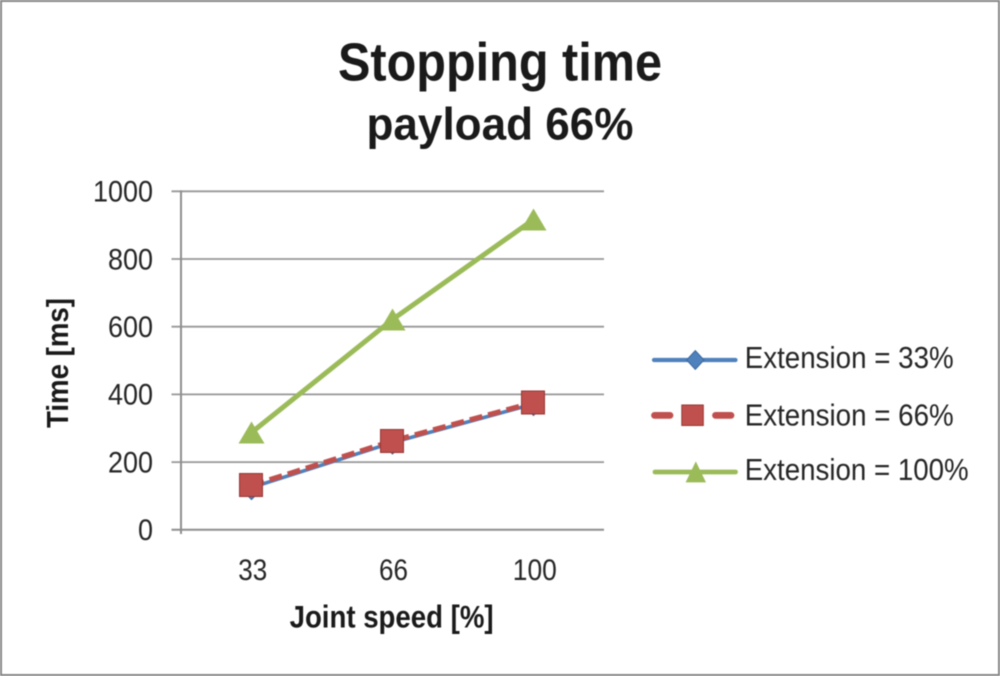  I want to click on svg-text: Extension = 33%, so click(849, 357).